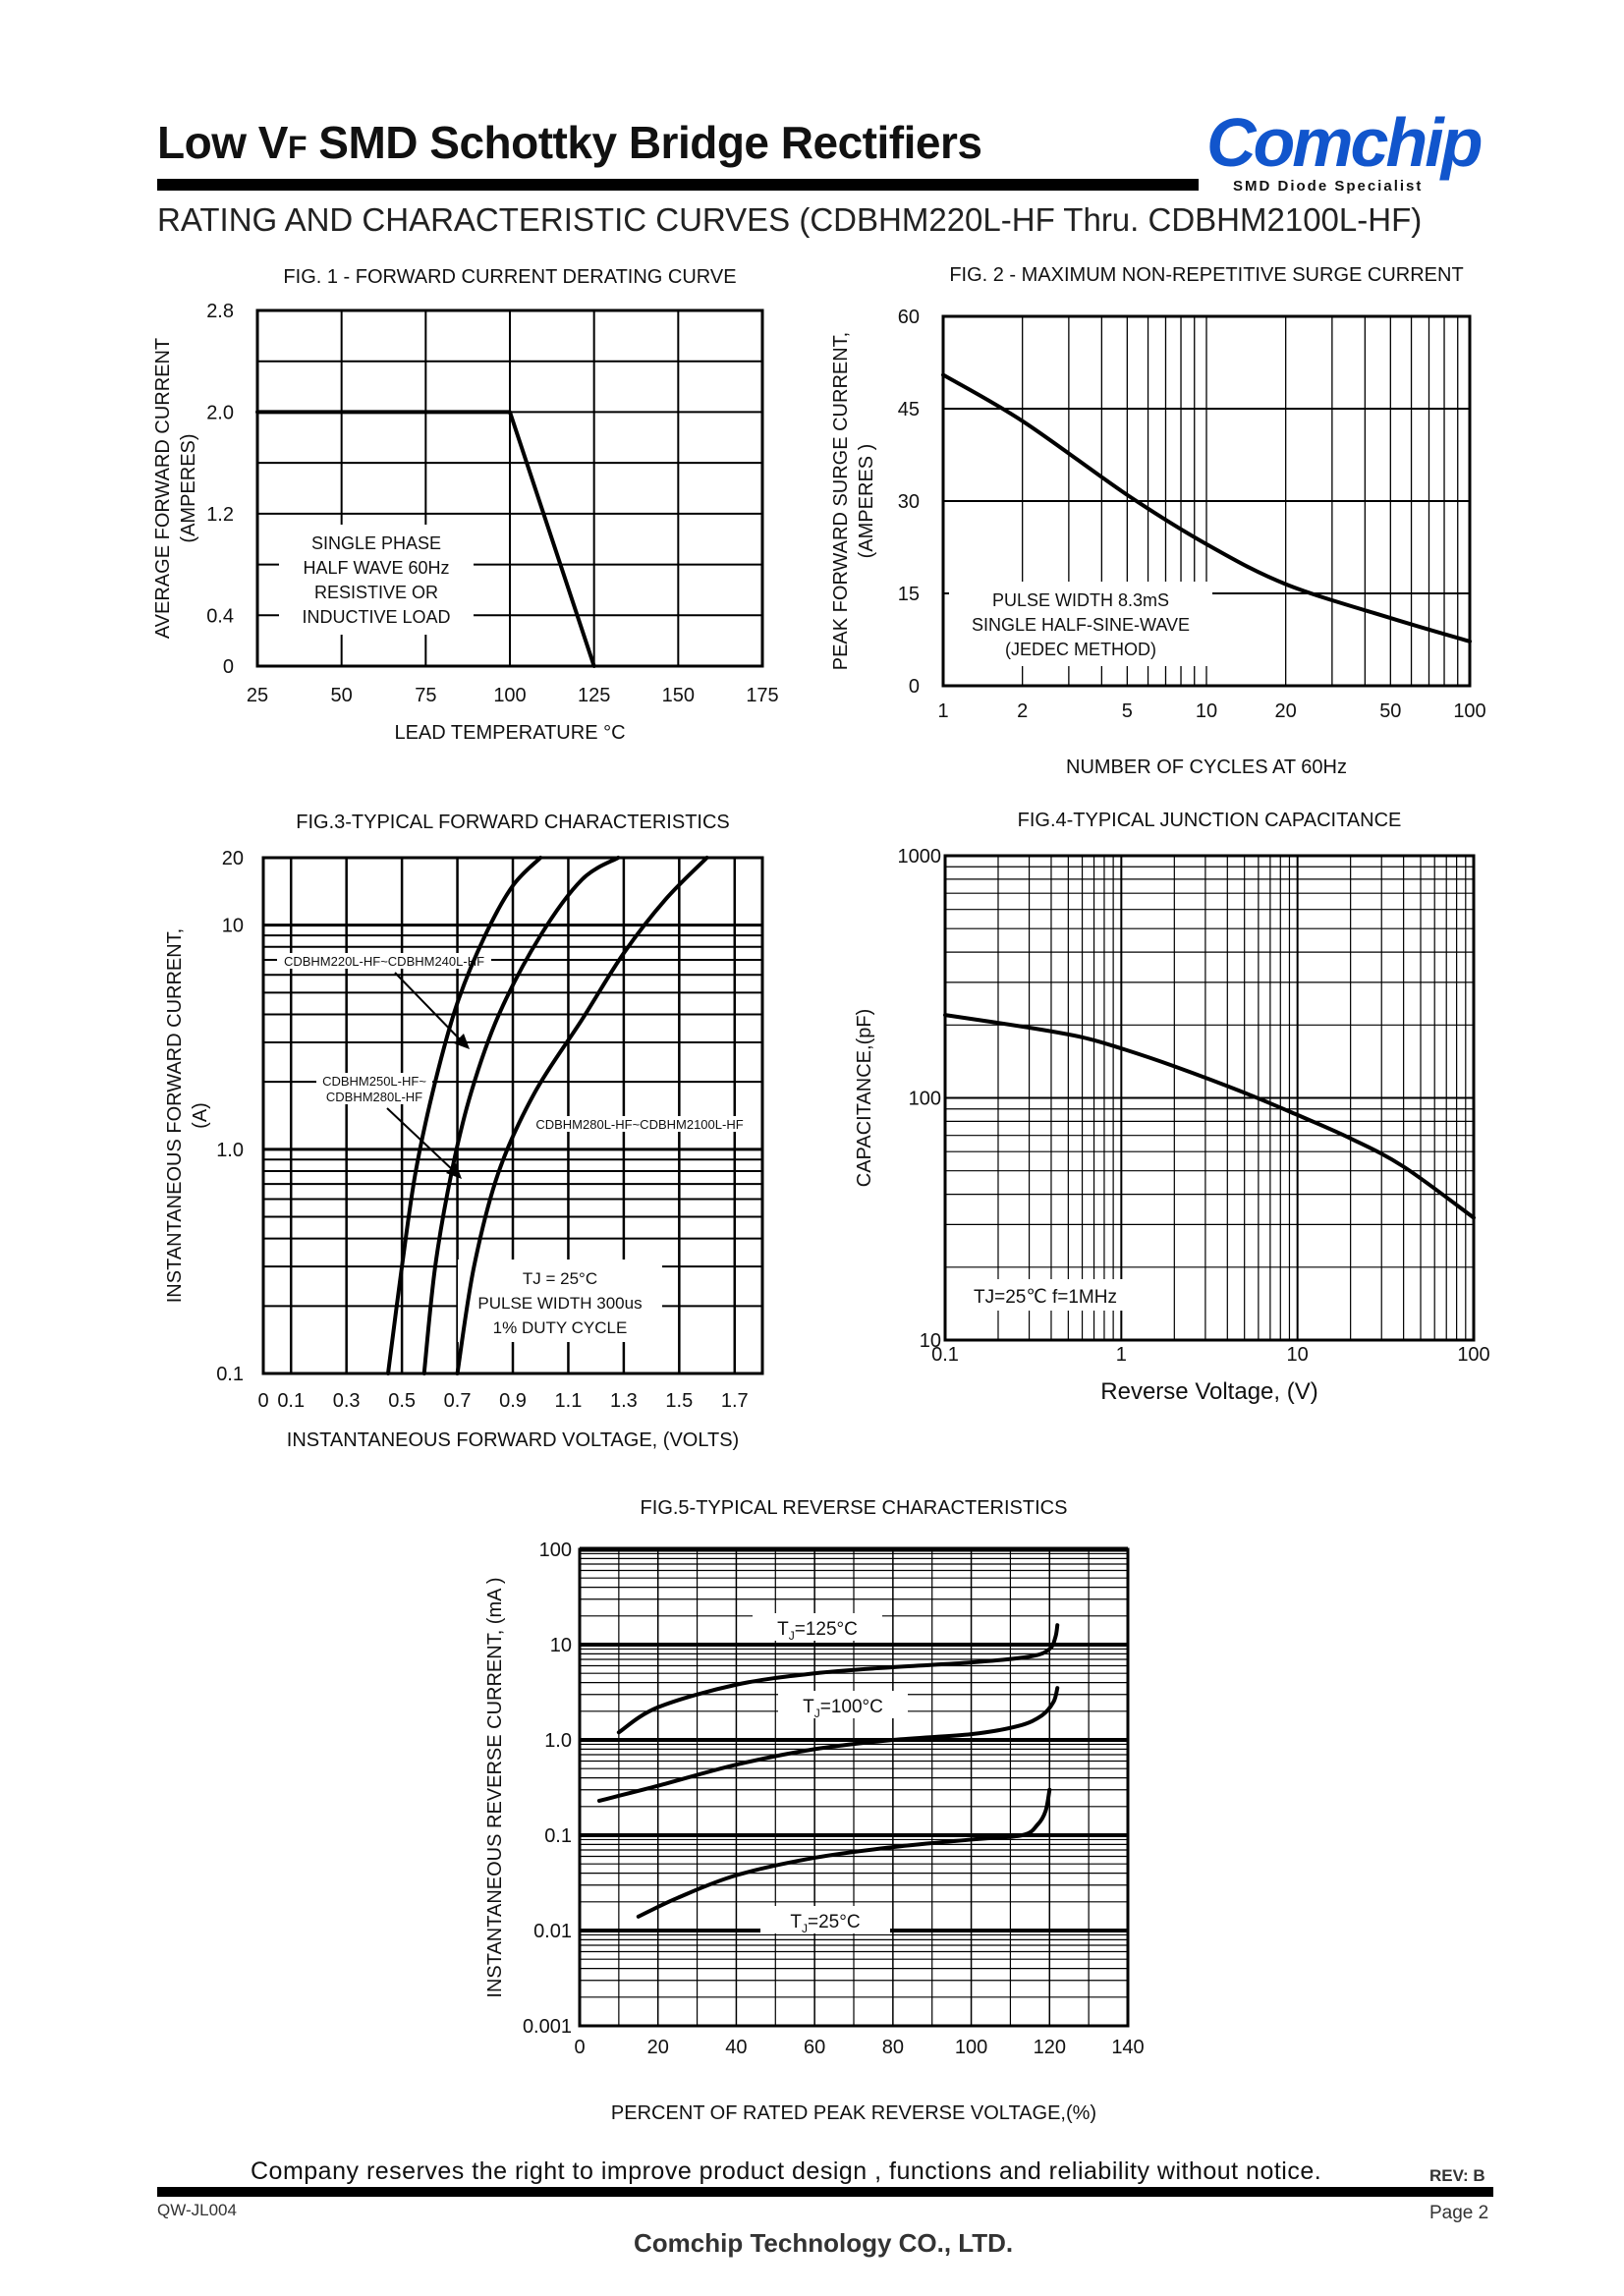  Describe the element at coordinates (513, 1440) in the screenshot. I see `fig3-xlabel: INSTANTANEOUS FORWARD VOLTAGE, (VOLTS)` at that location.